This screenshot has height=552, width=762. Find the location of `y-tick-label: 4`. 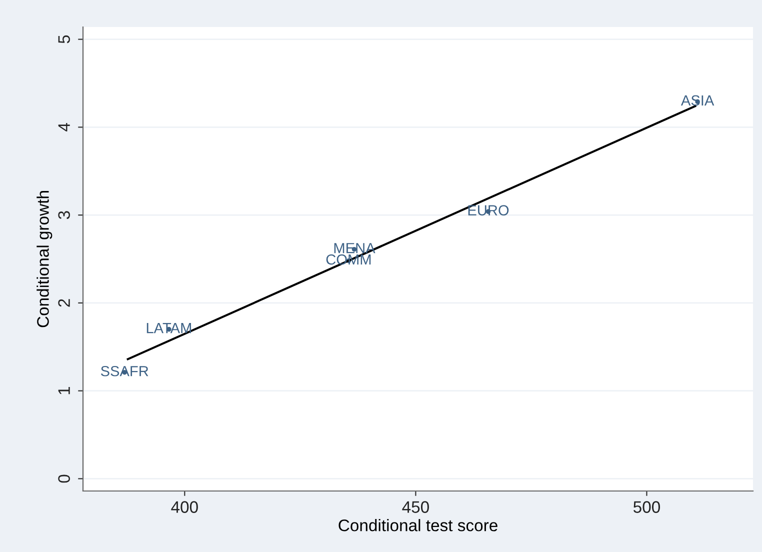

y-tick-label: 4 is located at coordinates (64, 127).